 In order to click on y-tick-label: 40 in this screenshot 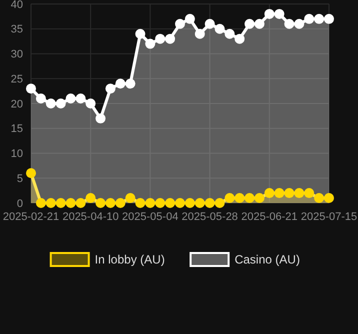, I will do `click(16, 5)`.